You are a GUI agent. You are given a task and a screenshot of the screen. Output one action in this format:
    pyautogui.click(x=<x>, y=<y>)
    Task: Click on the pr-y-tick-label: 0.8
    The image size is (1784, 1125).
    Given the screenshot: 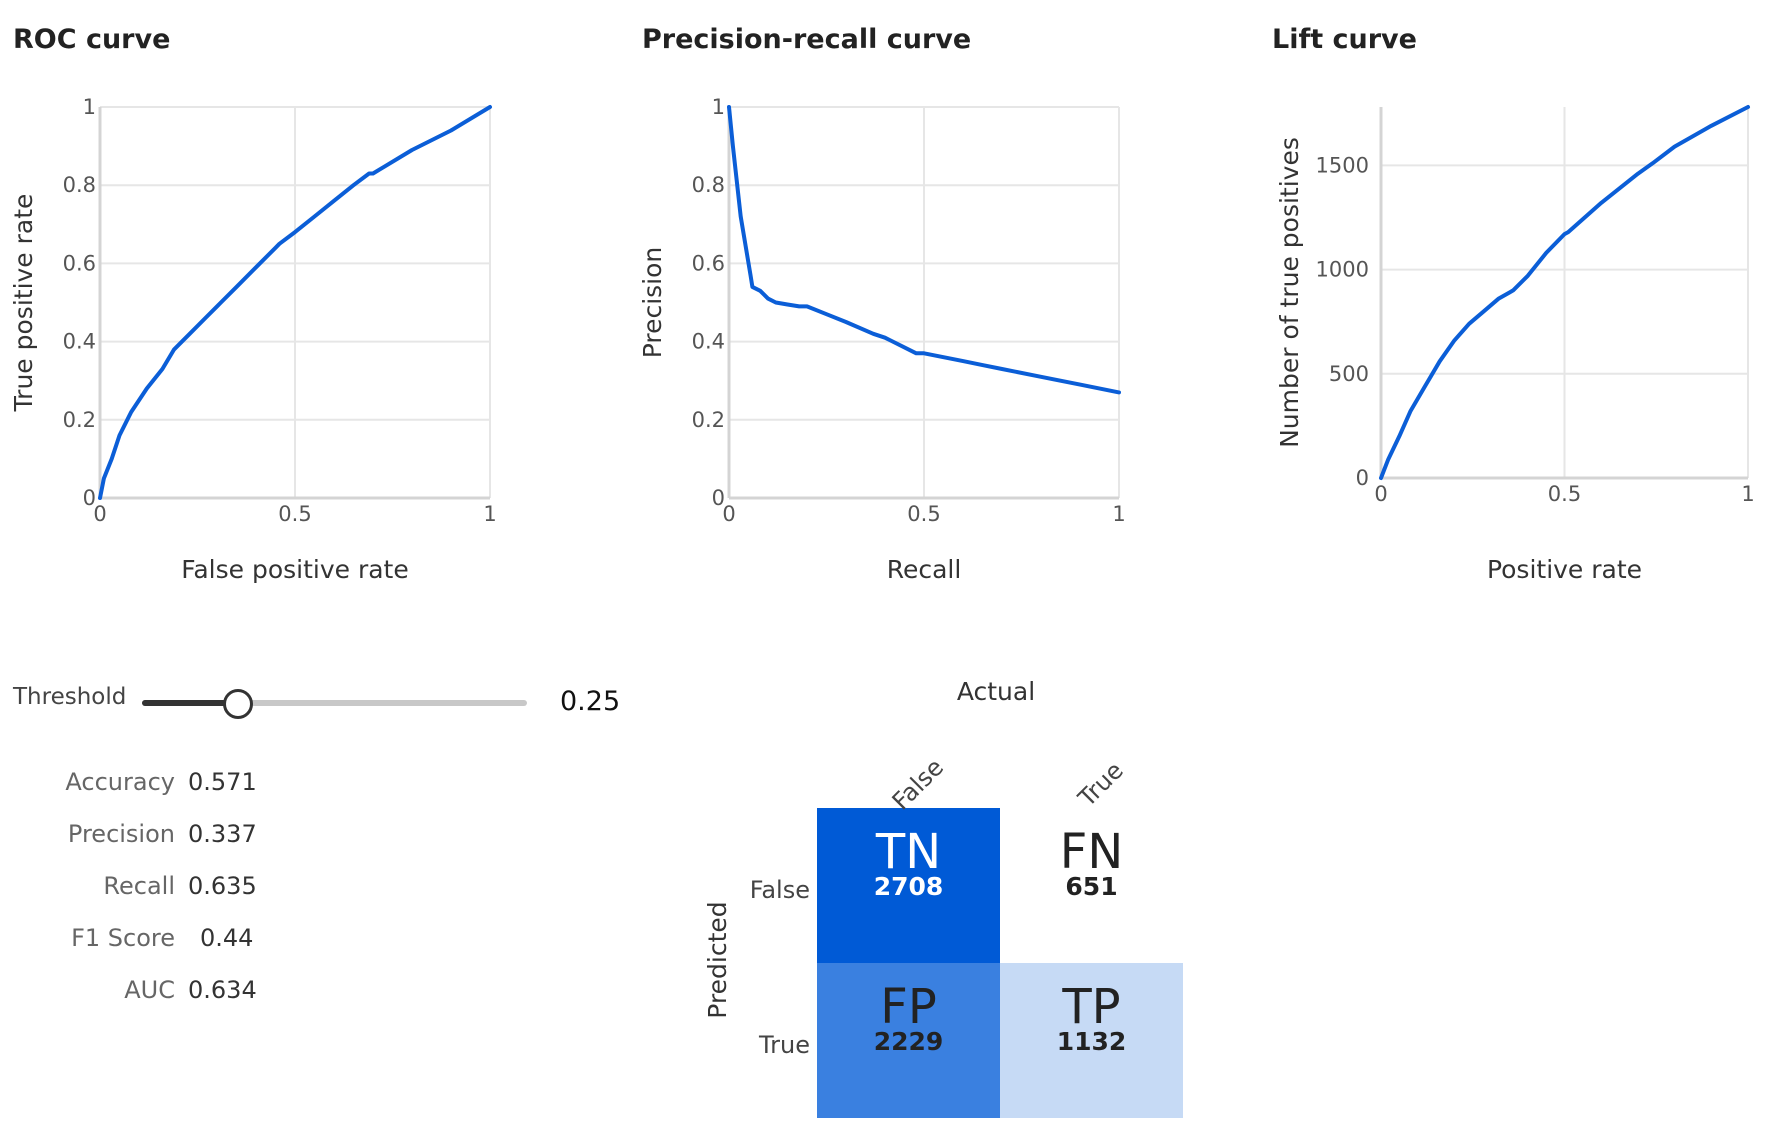 What is the action you would take?
    pyautogui.click(x=708, y=185)
    